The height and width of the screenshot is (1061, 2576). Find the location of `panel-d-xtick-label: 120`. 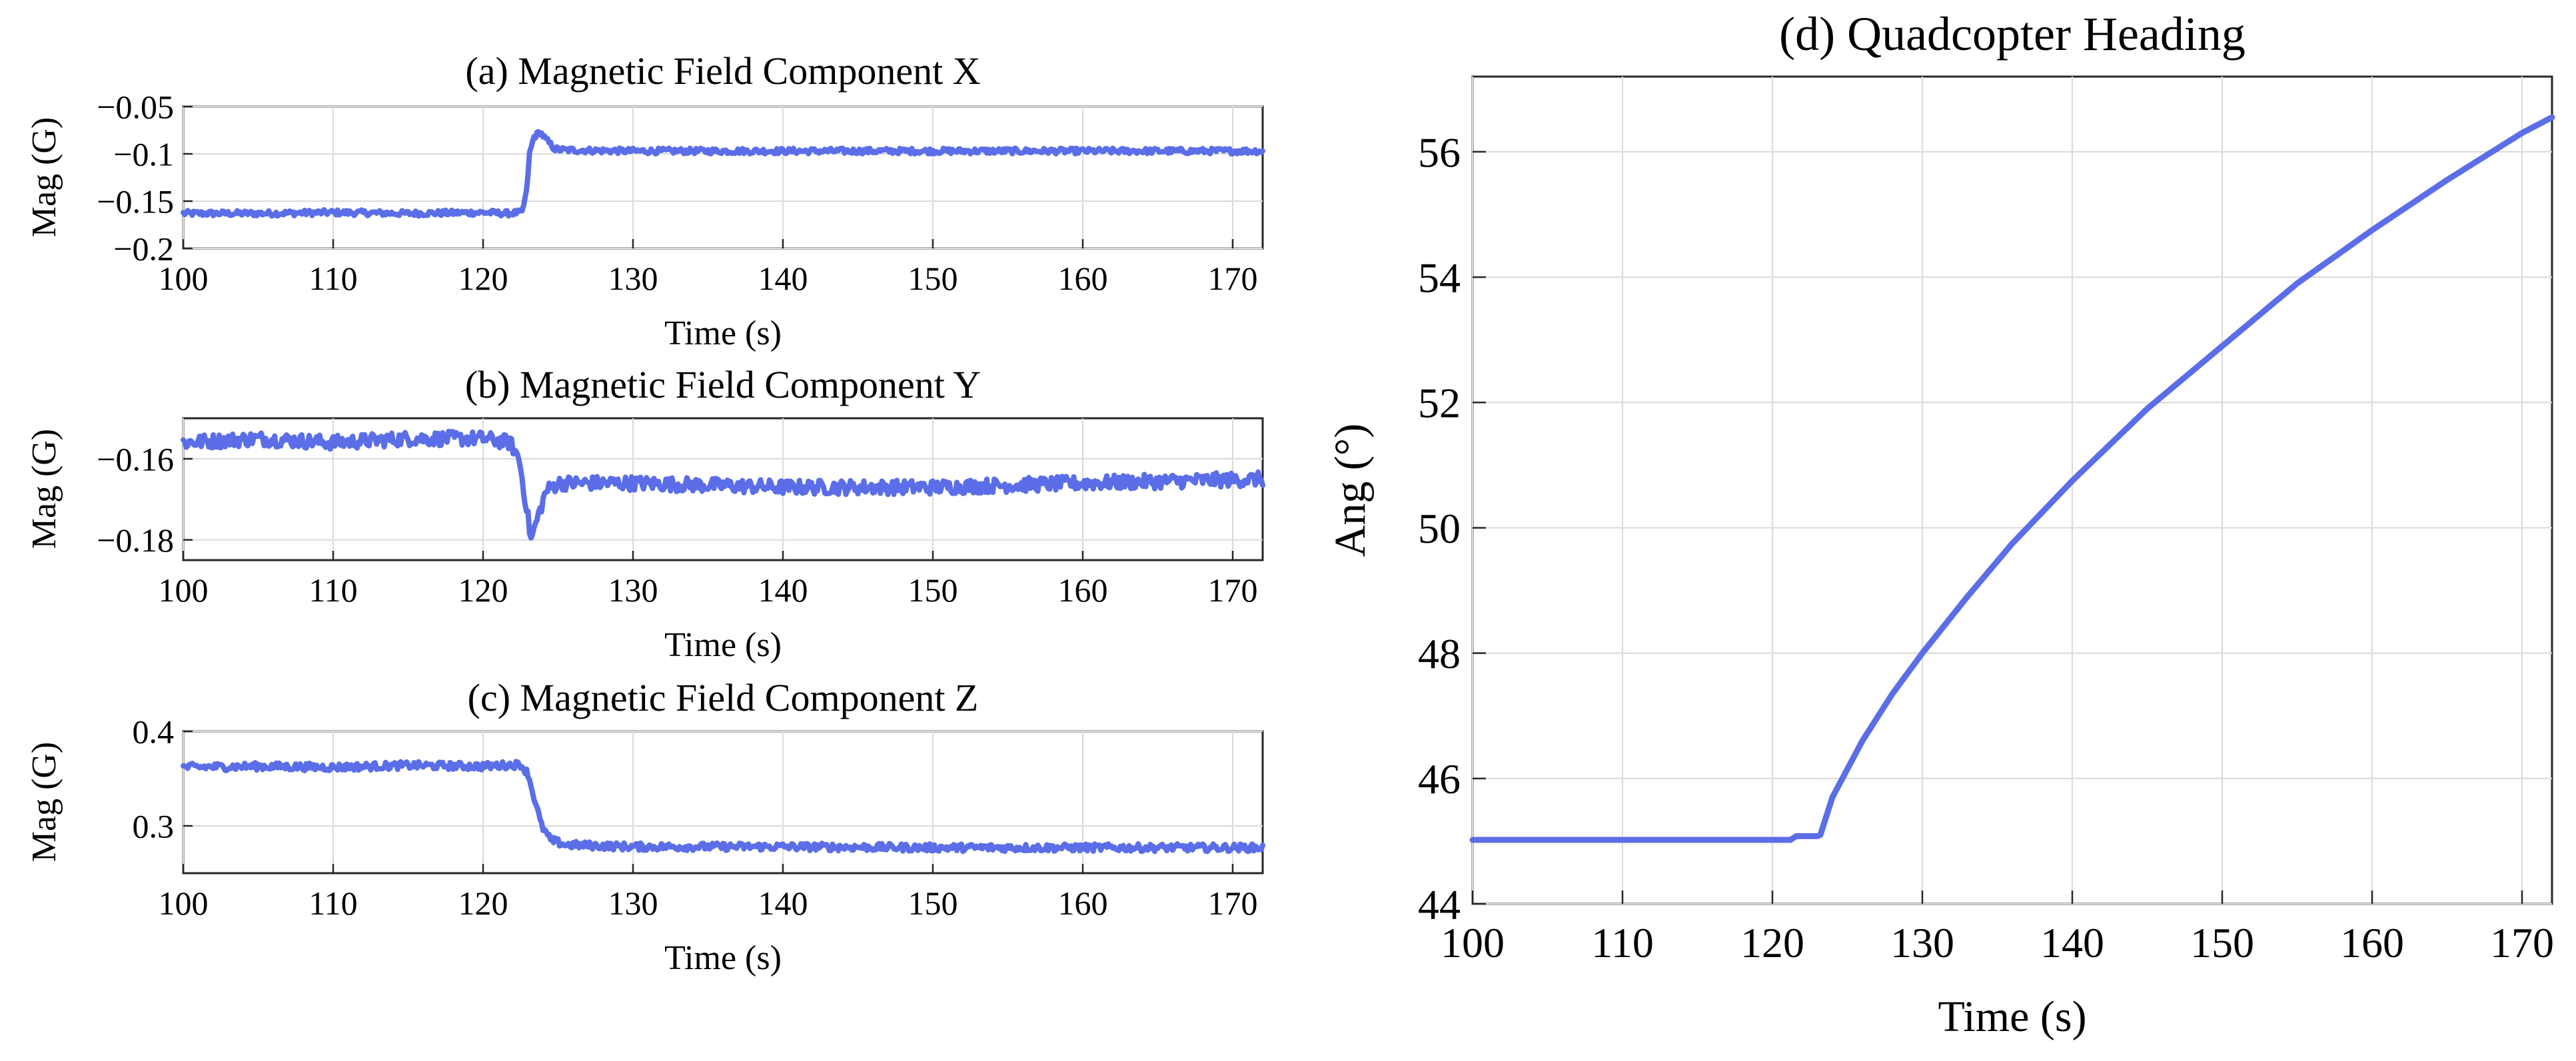

panel-d-xtick-label: 120 is located at coordinates (1772, 942).